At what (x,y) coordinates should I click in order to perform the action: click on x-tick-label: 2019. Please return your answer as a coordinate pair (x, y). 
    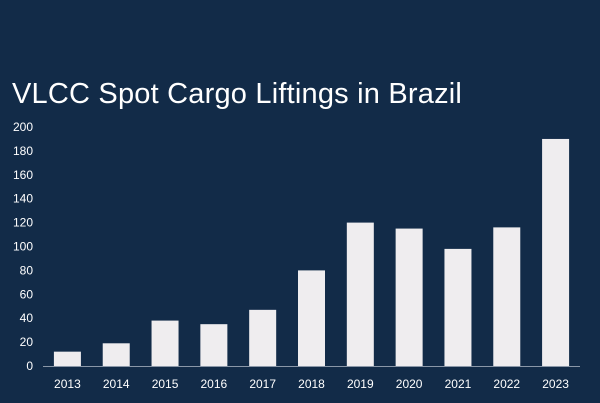
    Looking at the image, I should click on (360, 384).